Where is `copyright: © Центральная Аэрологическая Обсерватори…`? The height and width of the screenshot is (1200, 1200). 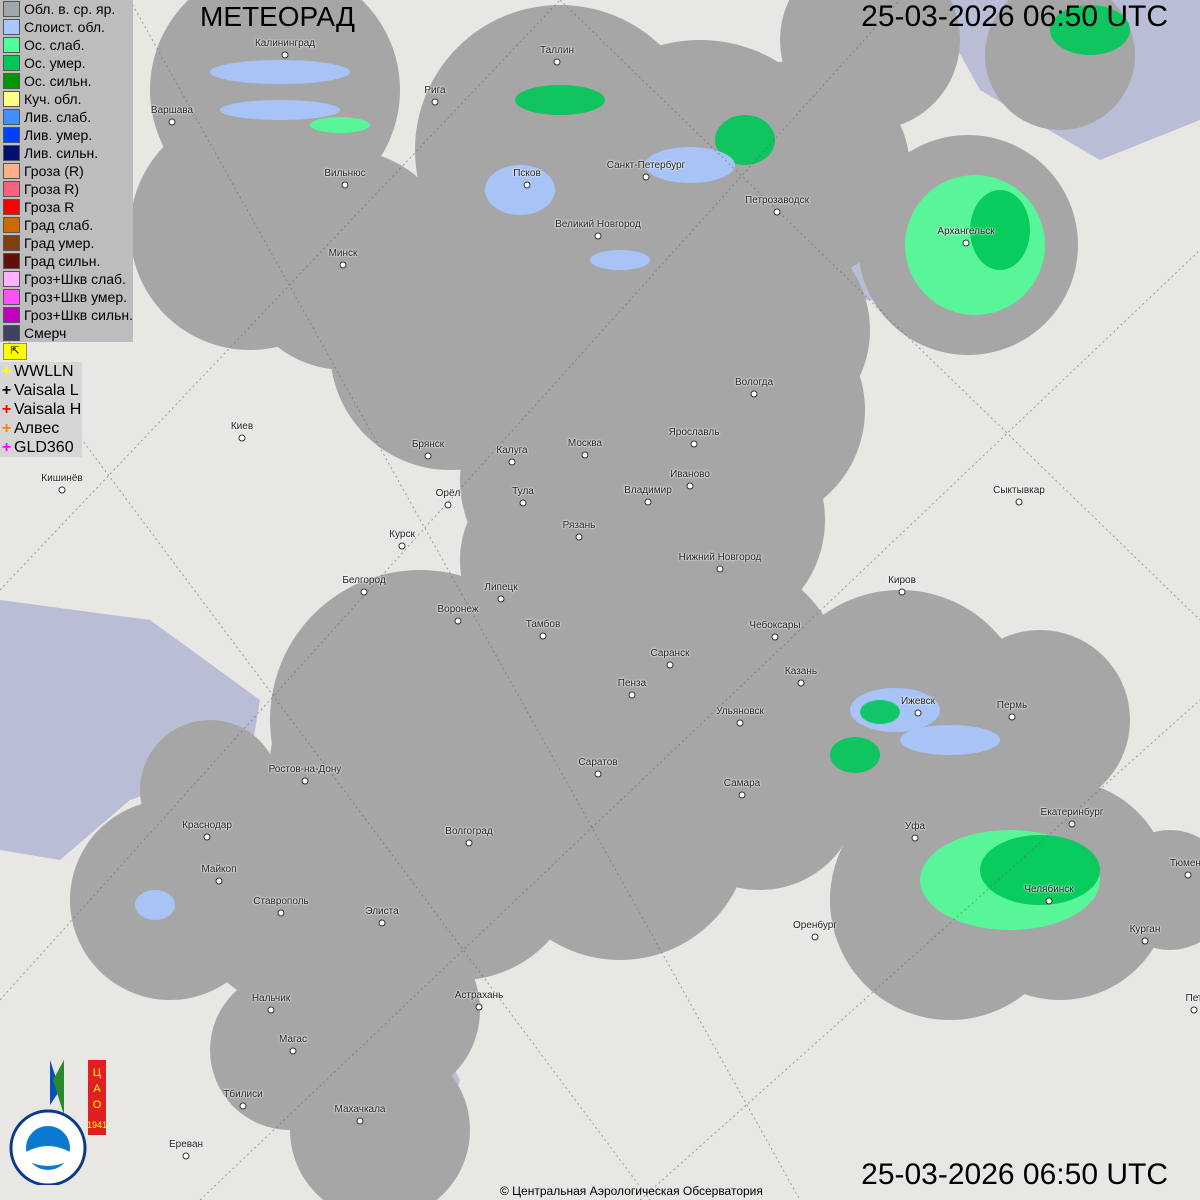
copyright: © Центральная Аэрологическая Обсерватори… is located at coordinates (631, 1191).